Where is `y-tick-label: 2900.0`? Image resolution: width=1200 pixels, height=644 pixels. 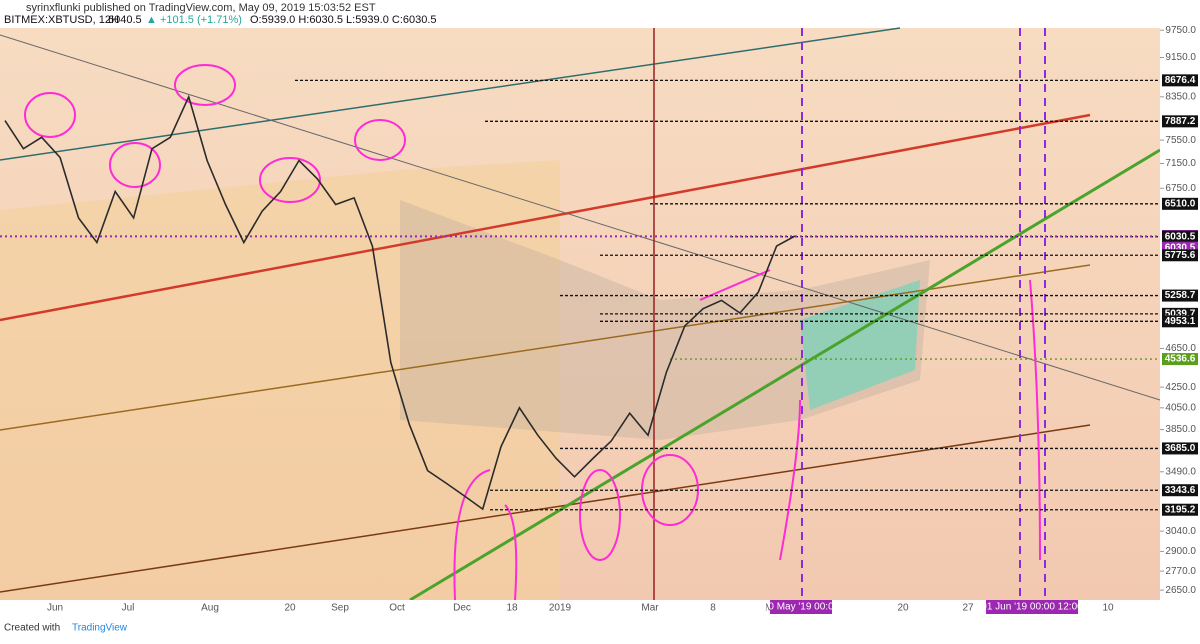
y-tick-label: 2900.0 is located at coordinates (1180, 551).